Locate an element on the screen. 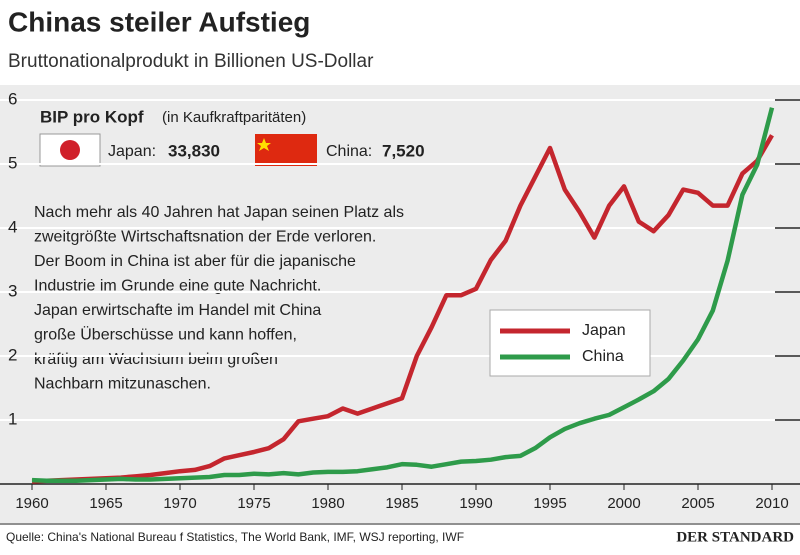  y-tick-label: 5 is located at coordinates (12, 162).